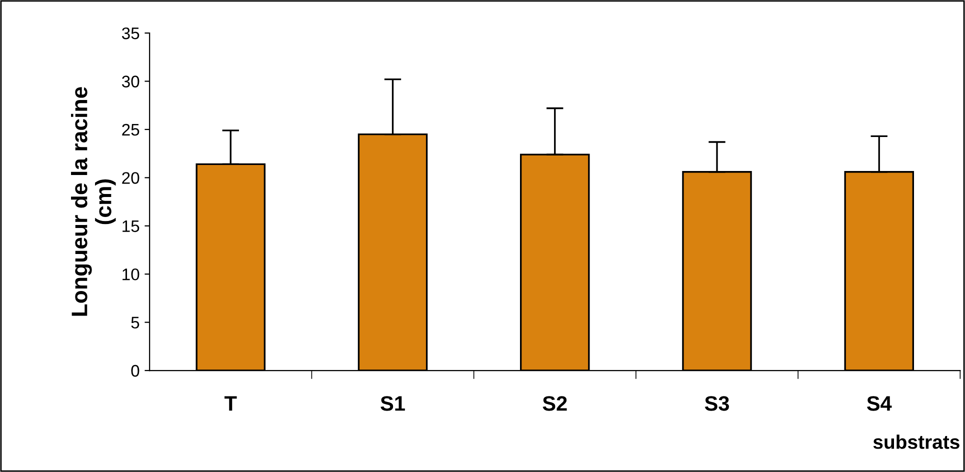 This screenshot has height=472, width=965. What do you see at coordinates (131, 226) in the screenshot?
I see `y-tick-label: 15` at bounding box center [131, 226].